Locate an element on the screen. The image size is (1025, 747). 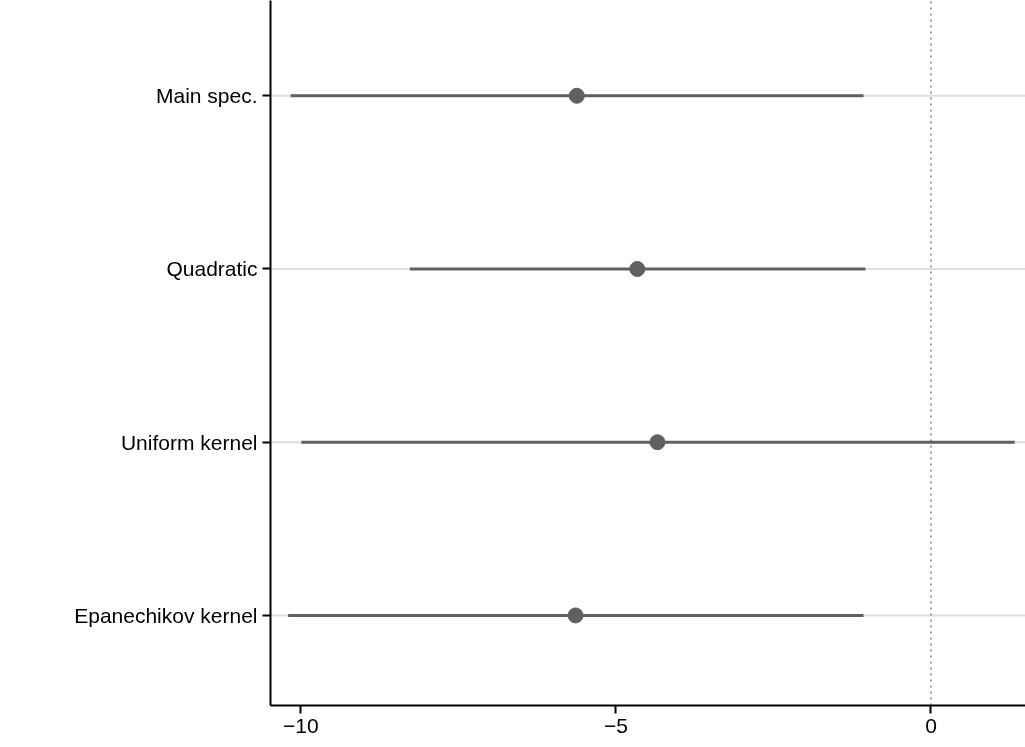
y-tick-label: Quadratic is located at coordinates (212, 269).